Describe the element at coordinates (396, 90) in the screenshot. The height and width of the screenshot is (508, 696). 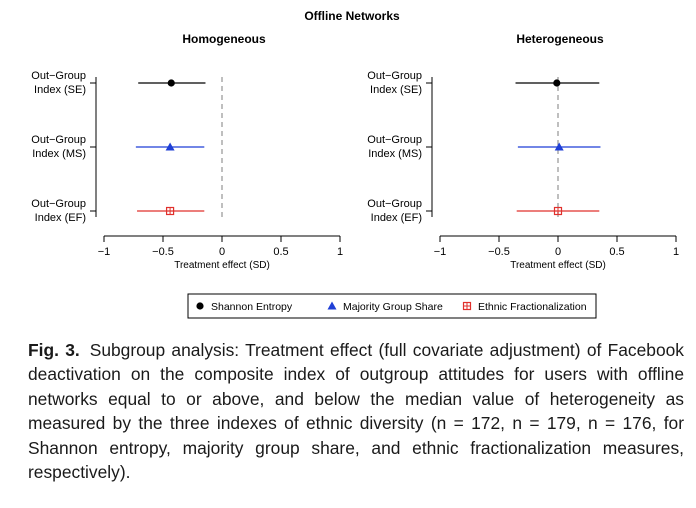
I see `panel-2-y-tick-label: Index (SE)` at that location.